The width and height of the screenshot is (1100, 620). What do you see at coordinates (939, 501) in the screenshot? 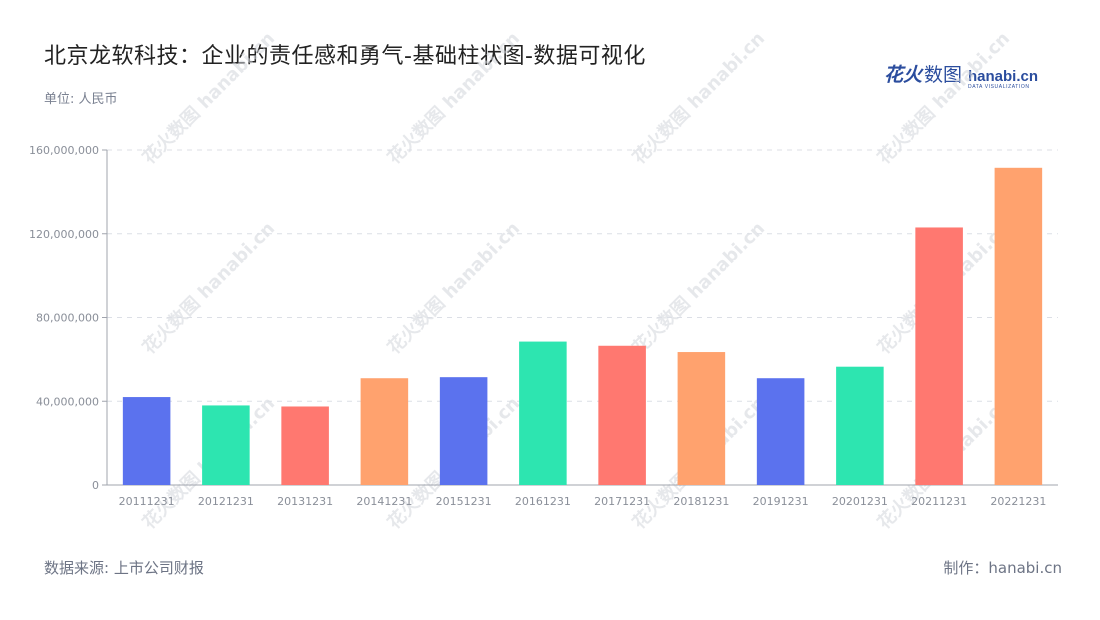
I see `x-tick-label: 20211231` at bounding box center [939, 501].